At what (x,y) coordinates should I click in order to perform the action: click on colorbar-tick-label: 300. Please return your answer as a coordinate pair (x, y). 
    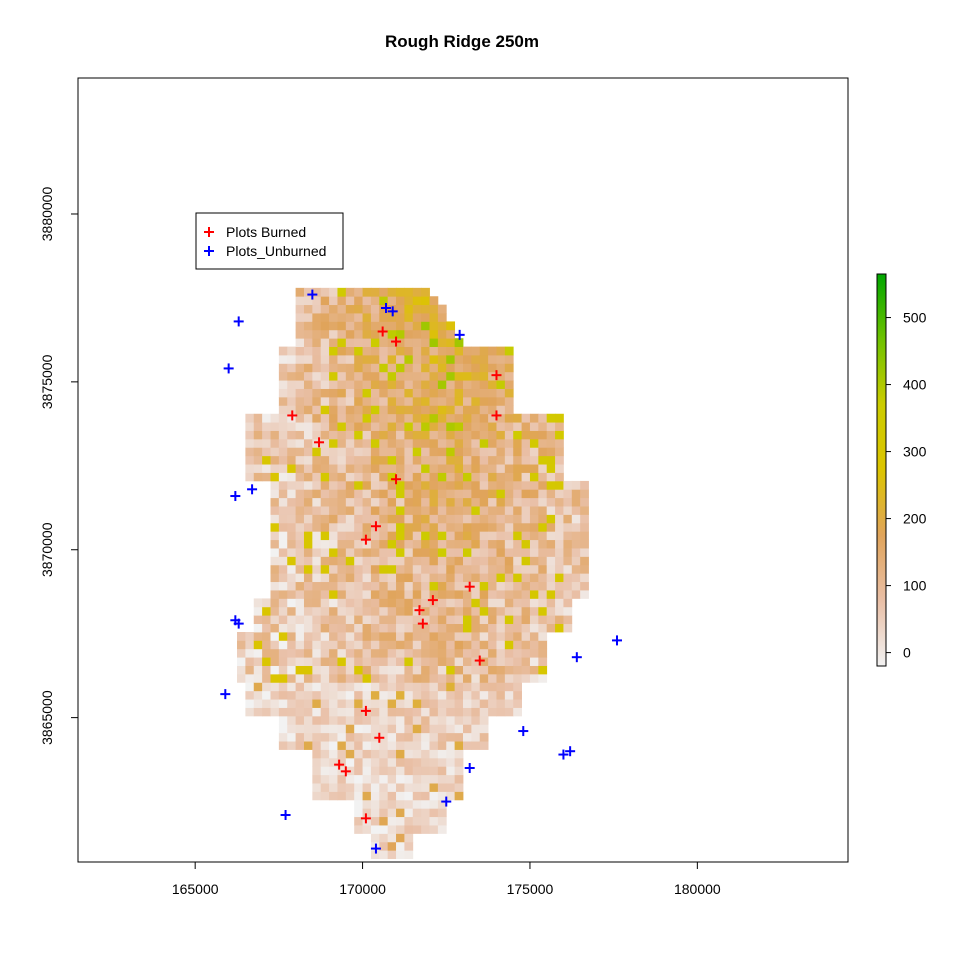
    Looking at the image, I should click on (915, 452).